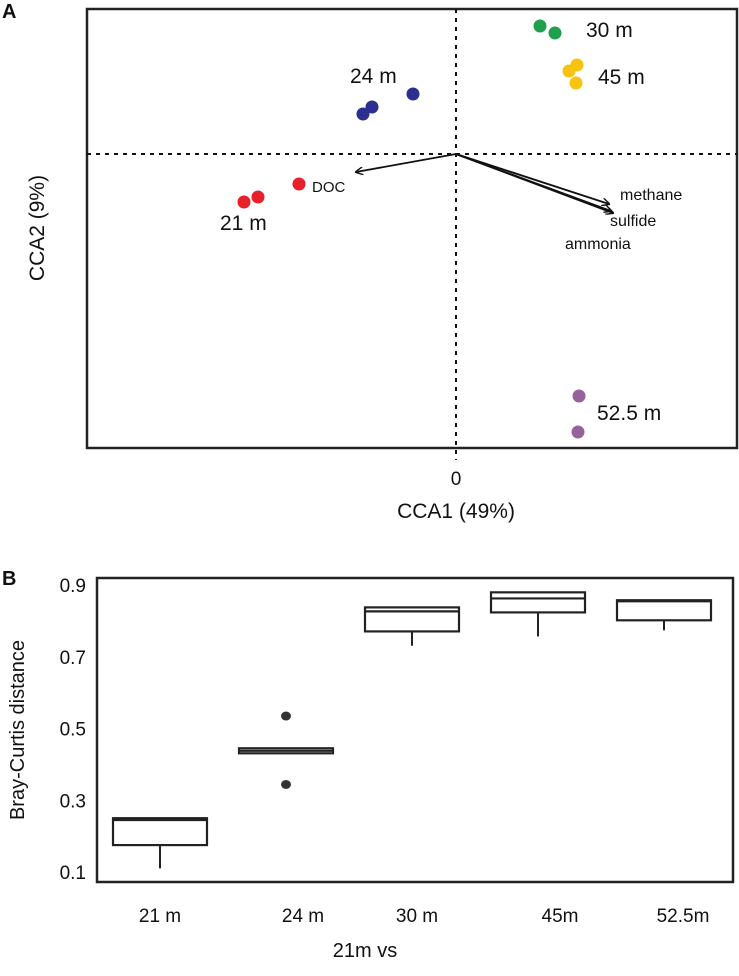  Describe the element at coordinates (329, 187) in the screenshot. I see `vector-label-doc: DOC` at that location.